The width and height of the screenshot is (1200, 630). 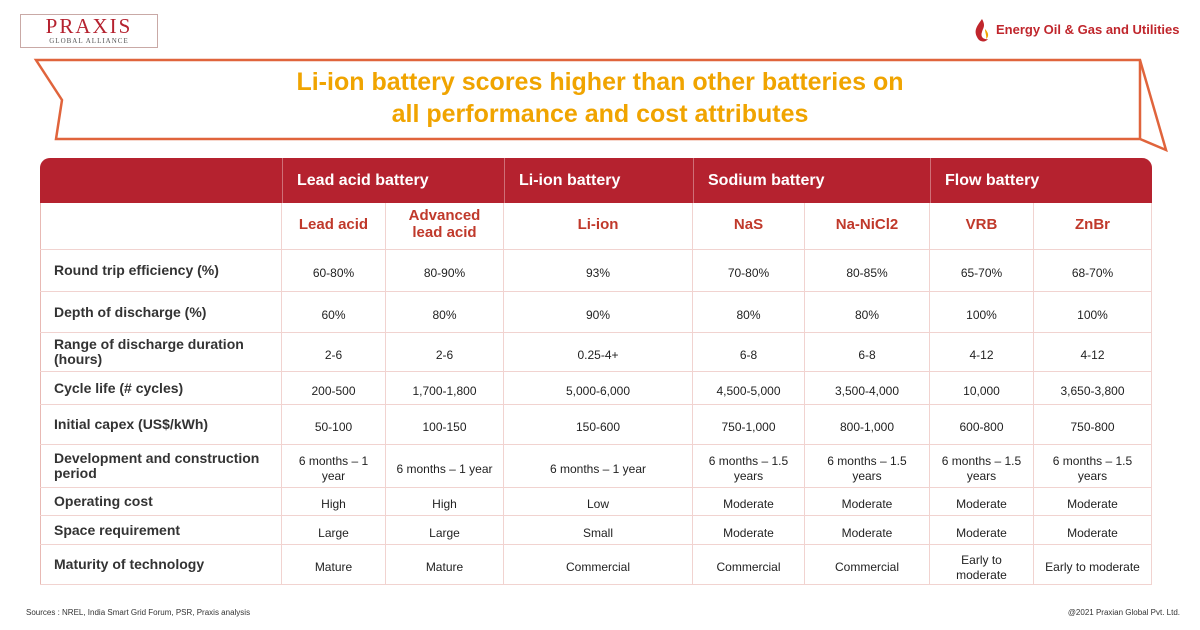 I want to click on table-cell: 68-70%, so click(x=1093, y=271).